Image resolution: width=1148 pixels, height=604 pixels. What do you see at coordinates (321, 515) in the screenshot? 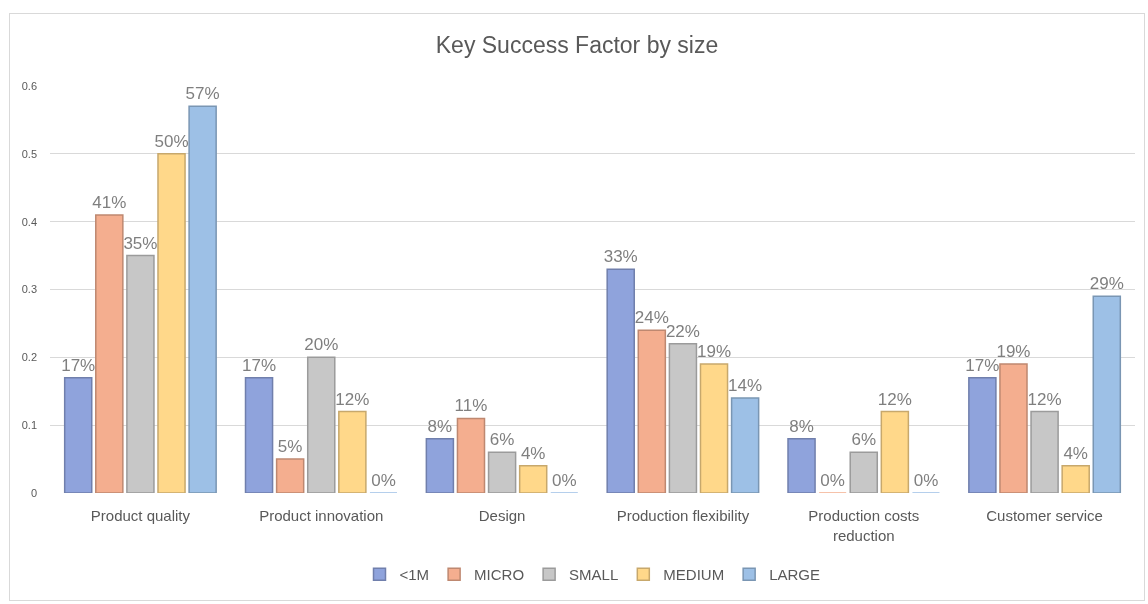
I see `x-tick-label: Product innovation` at bounding box center [321, 515].